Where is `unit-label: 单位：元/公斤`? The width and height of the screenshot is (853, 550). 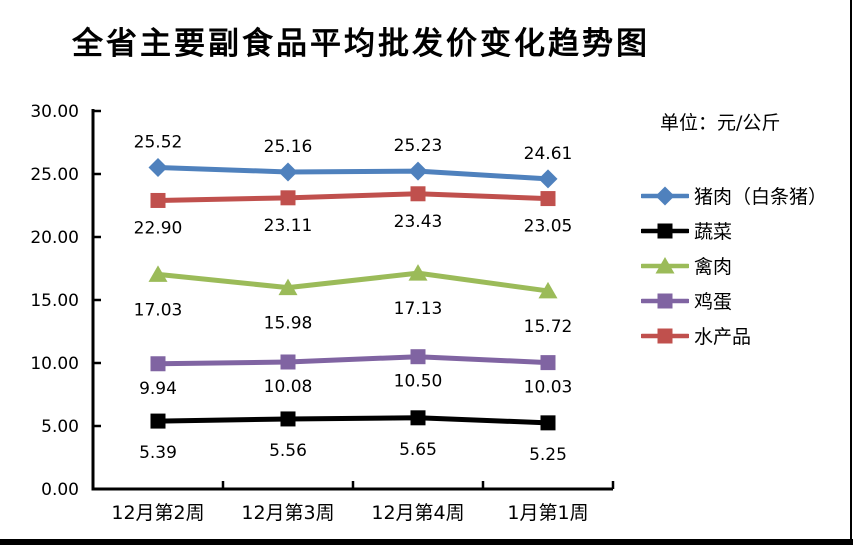 unit-label: 单位：元/公斤 is located at coordinates (720, 123).